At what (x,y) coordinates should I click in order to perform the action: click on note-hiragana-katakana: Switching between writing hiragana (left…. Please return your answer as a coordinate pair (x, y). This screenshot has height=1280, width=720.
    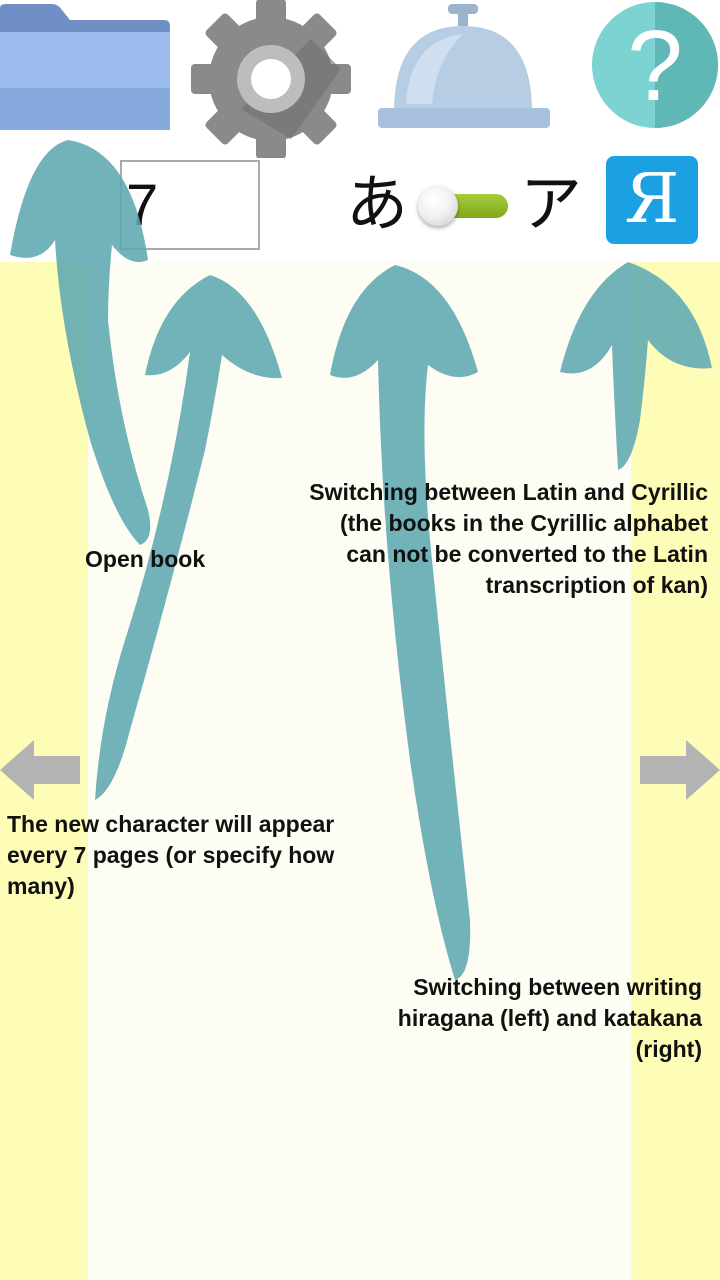
    Looking at the image, I should click on (549, 1018).